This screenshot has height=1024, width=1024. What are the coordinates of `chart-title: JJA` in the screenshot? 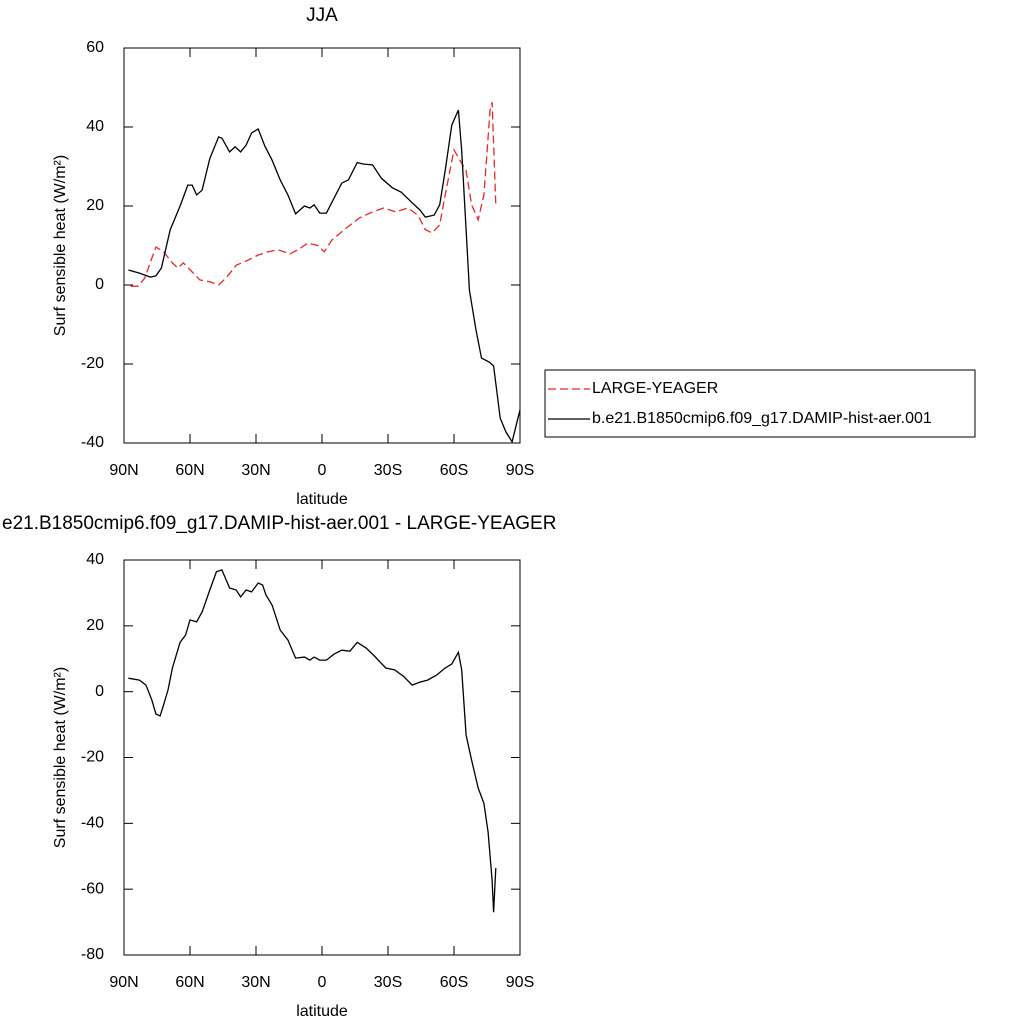 It's located at (322, 15).